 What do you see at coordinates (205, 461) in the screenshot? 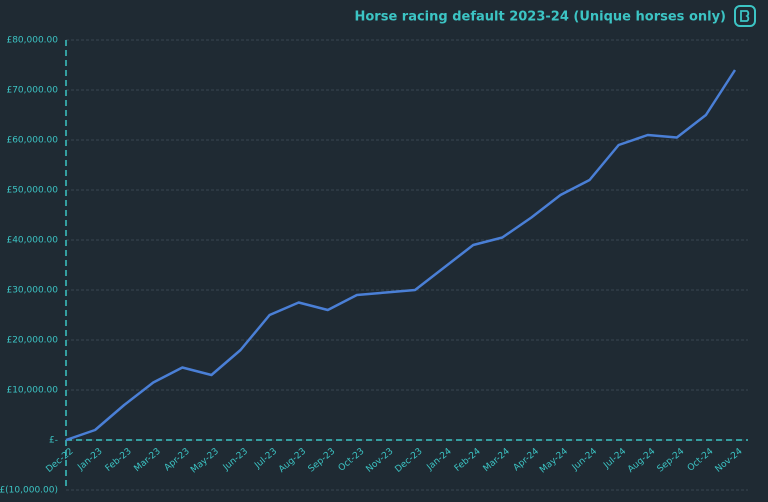
I see `x-tick-label: May-23` at bounding box center [205, 461].